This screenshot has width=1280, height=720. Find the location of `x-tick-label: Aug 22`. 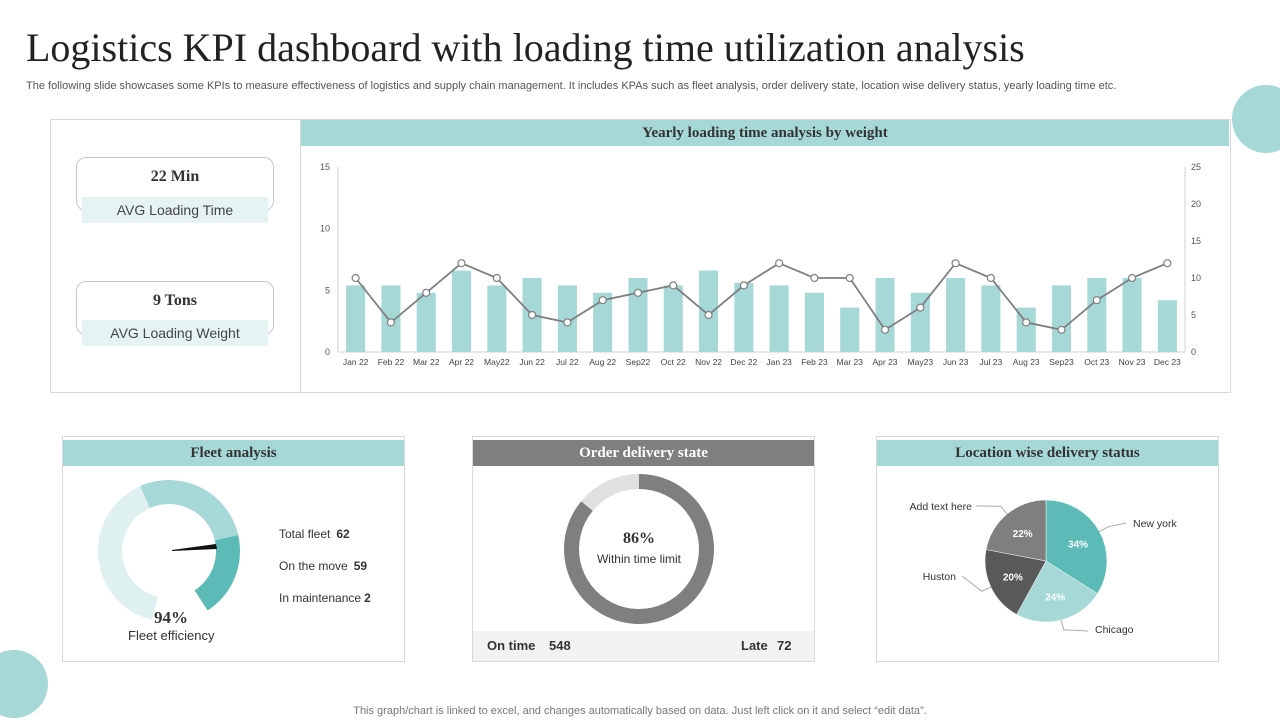

x-tick-label: Aug 22 is located at coordinates (602, 362).